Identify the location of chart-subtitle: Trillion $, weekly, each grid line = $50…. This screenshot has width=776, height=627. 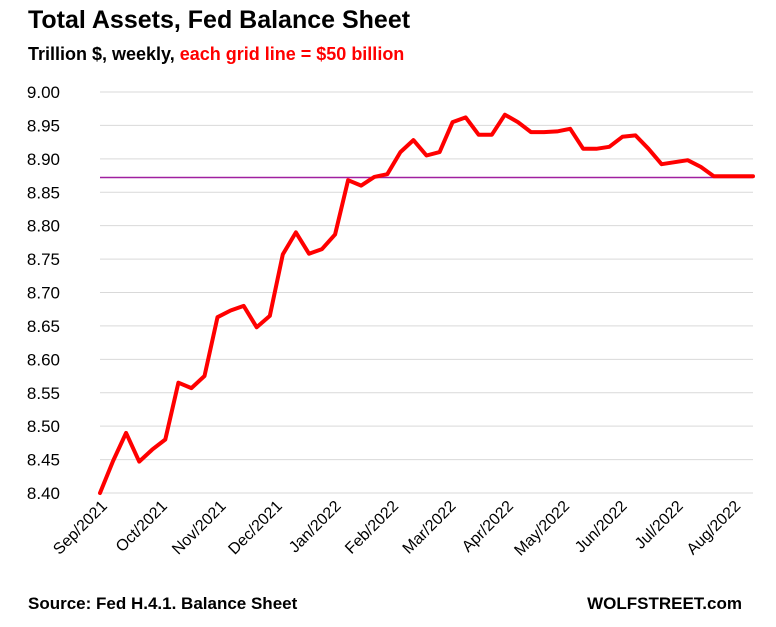
(216, 54).